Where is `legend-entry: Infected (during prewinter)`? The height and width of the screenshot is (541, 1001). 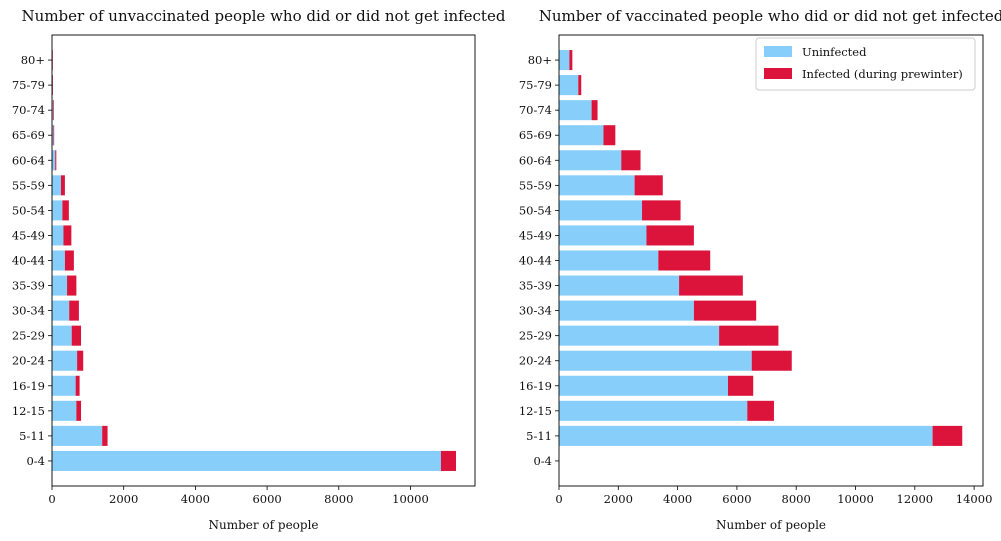 legend-entry: Infected (during prewinter) is located at coordinates (882, 74).